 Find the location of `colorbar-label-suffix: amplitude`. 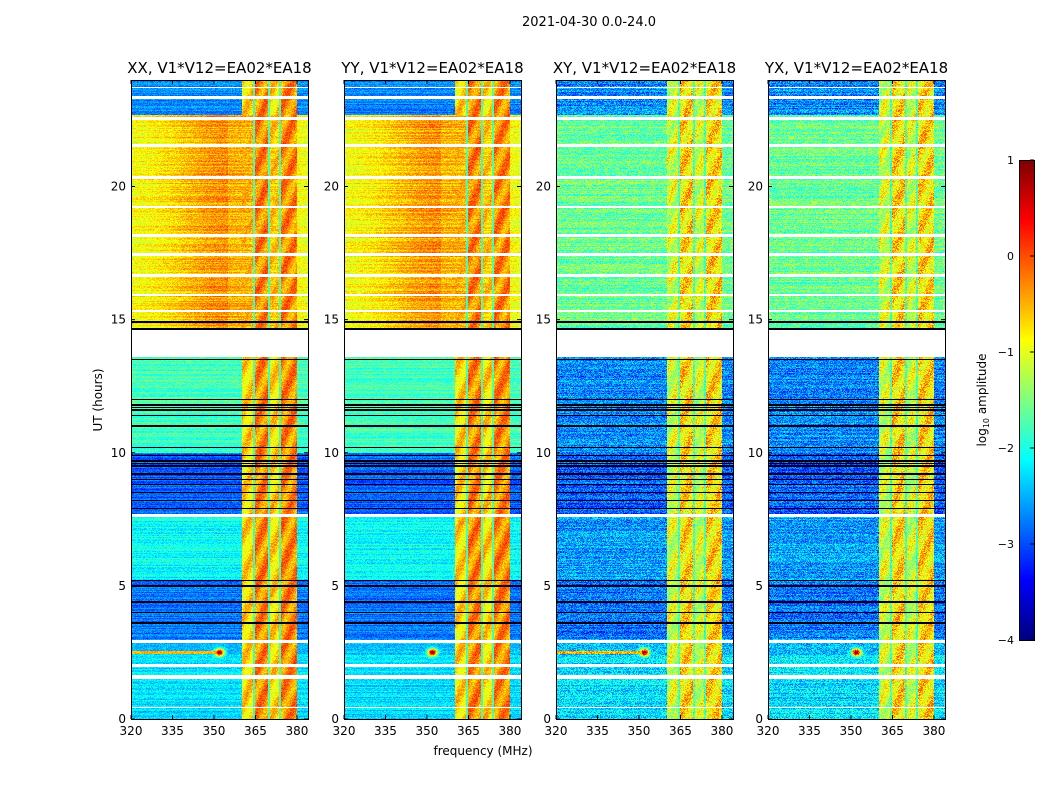

colorbar-label-suffix: amplitude is located at coordinates (982, 386).